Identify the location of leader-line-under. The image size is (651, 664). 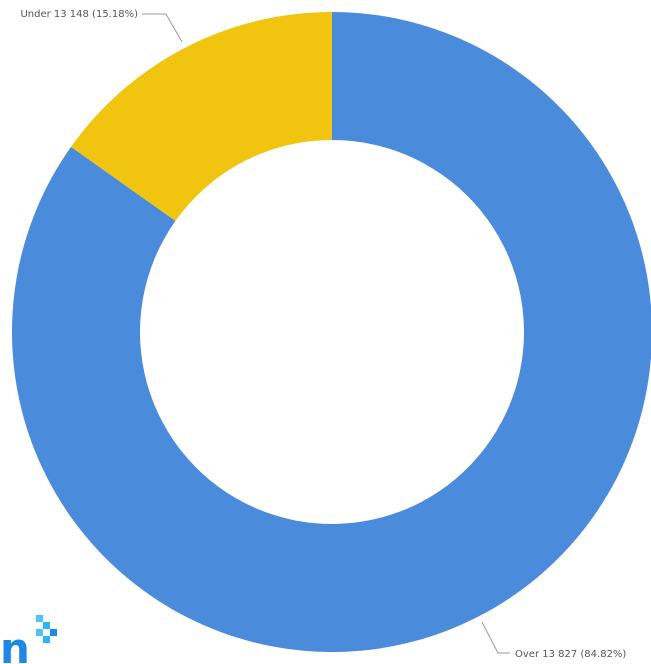
(162, 28).